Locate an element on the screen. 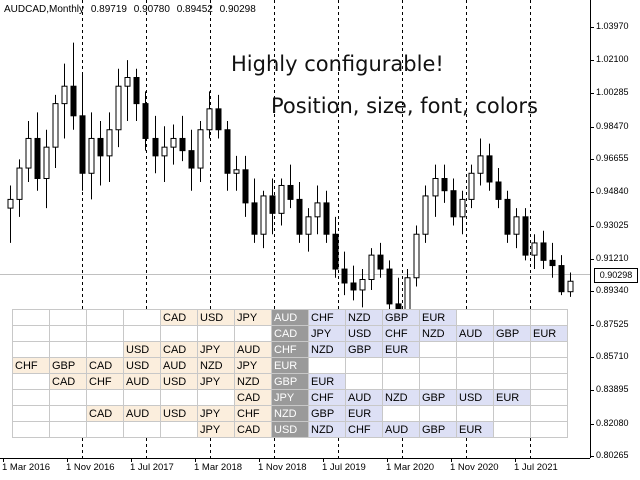 This screenshot has height=480, width=640. date-label: 1 Nov 2018 is located at coordinates (282, 467).